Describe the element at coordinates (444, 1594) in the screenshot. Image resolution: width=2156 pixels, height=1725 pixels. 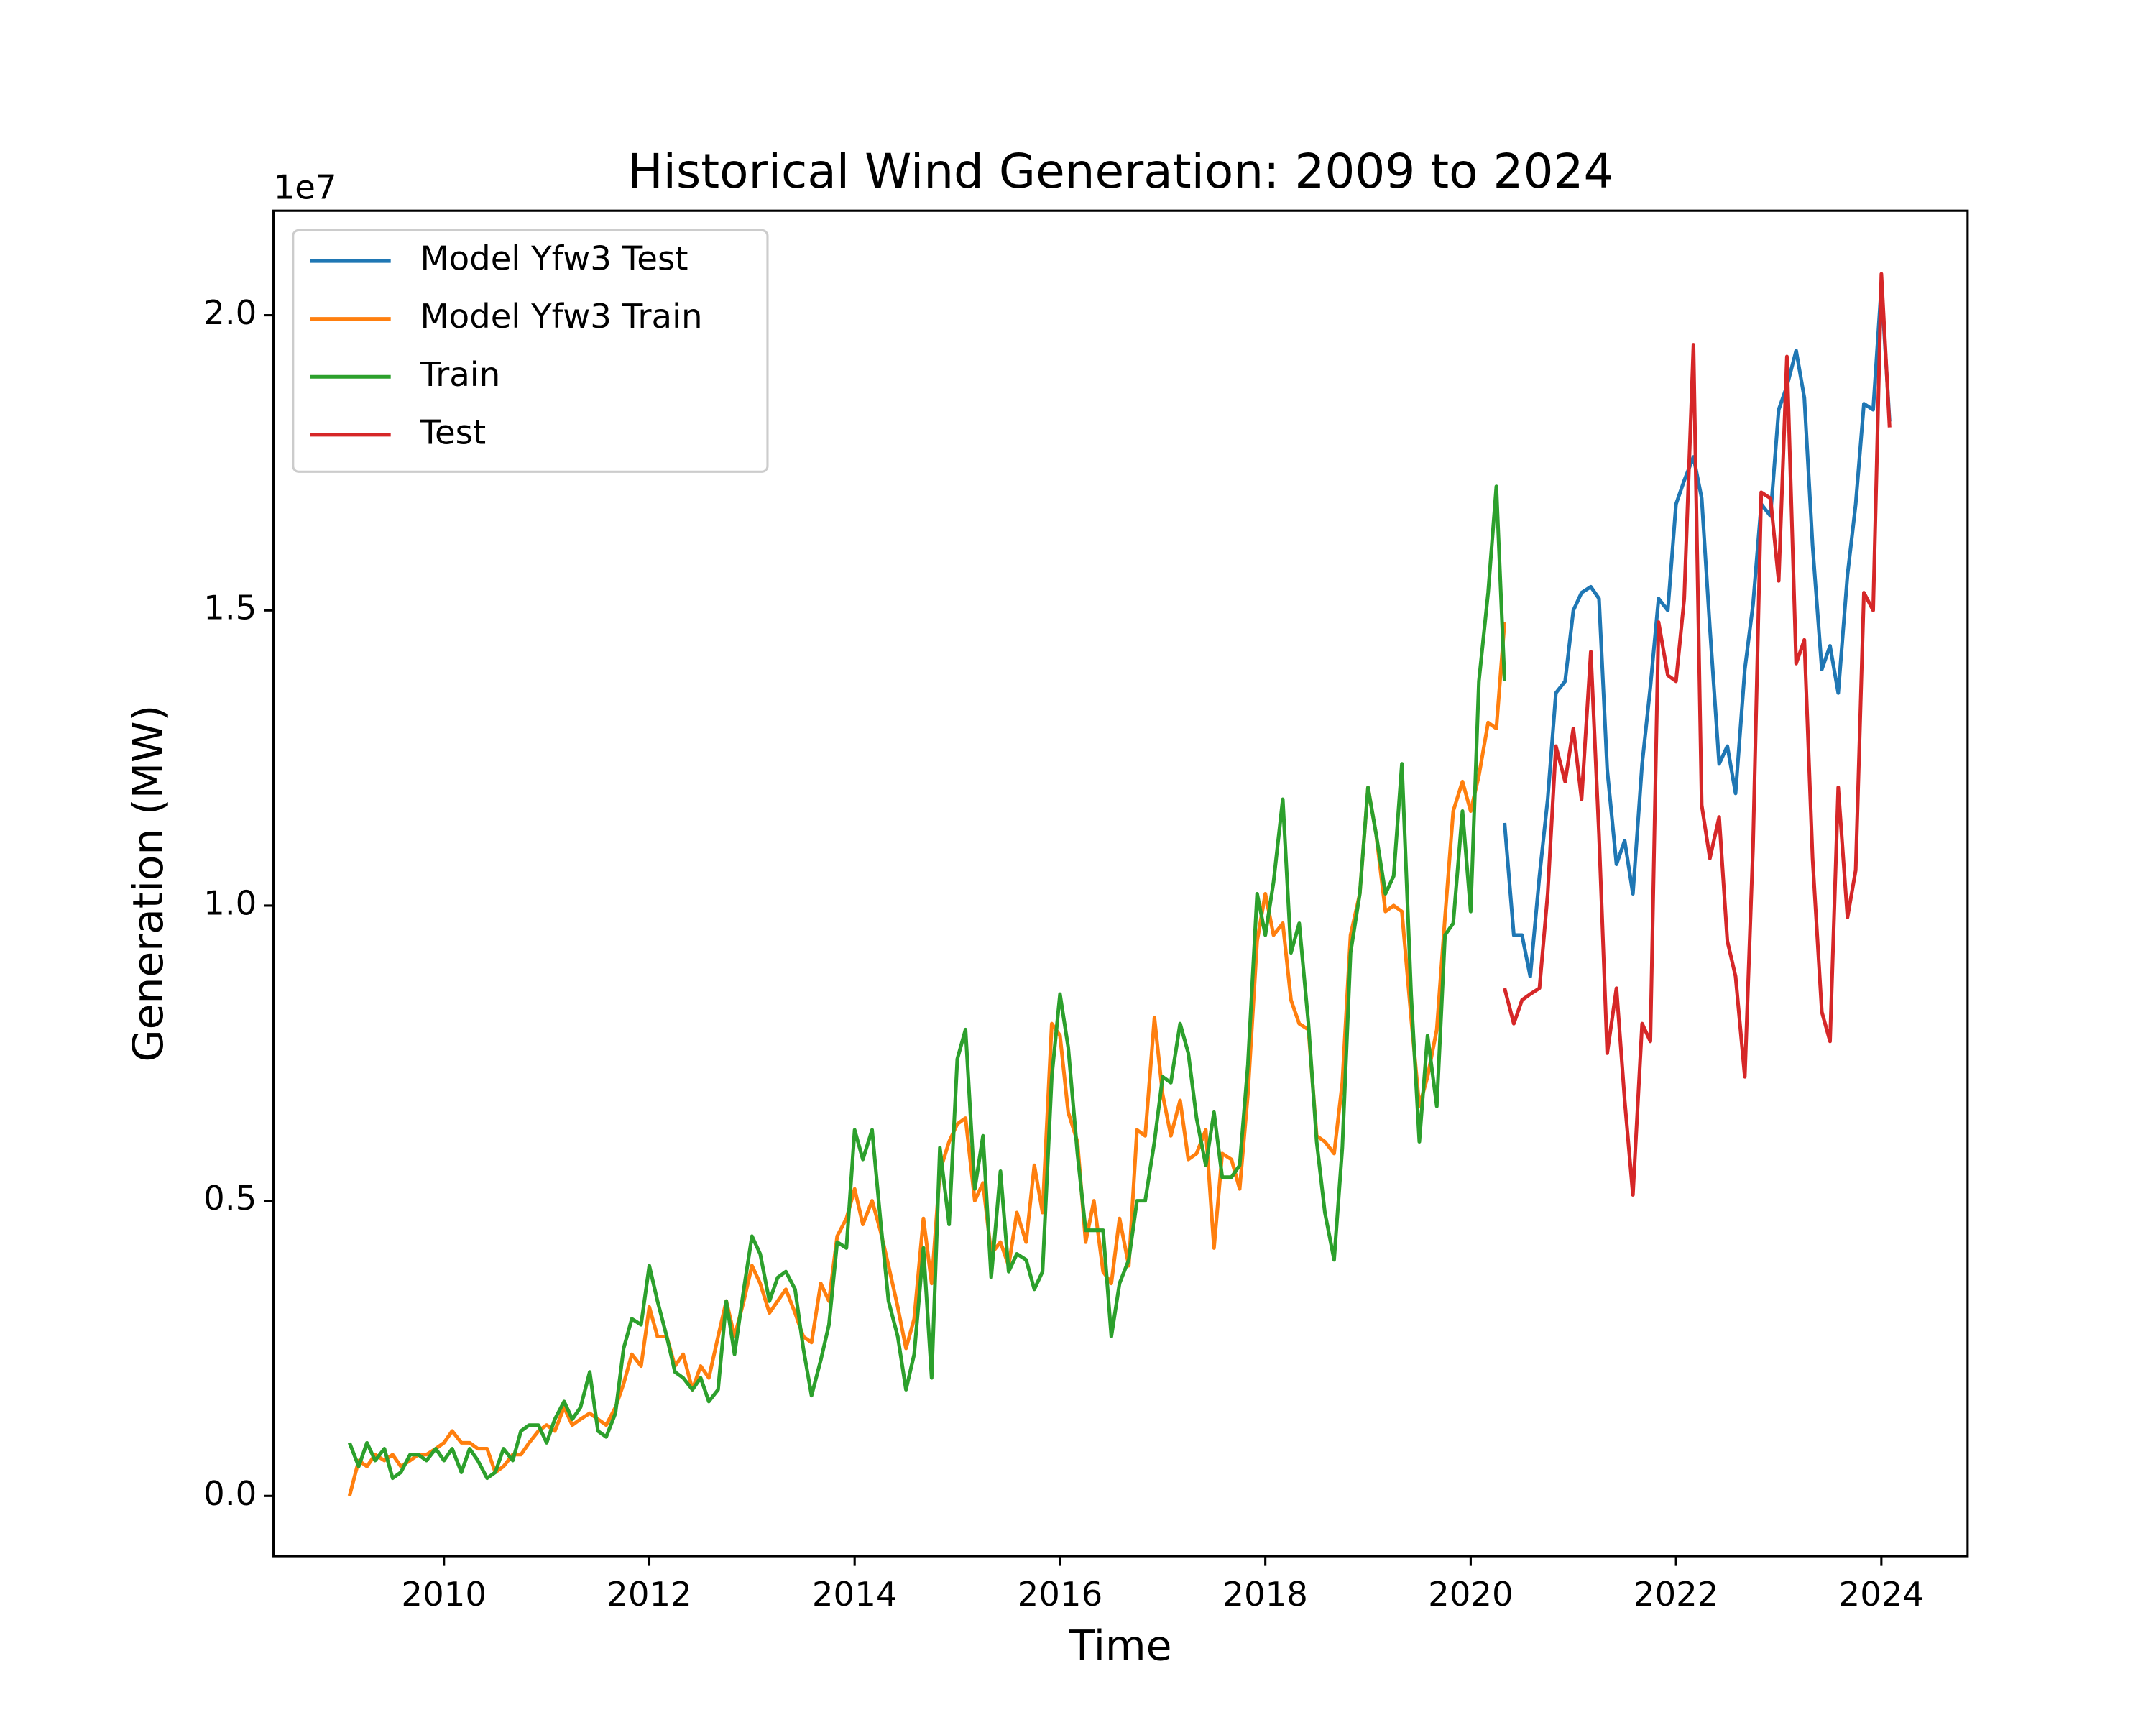
I see `x-tick-label: 2010` at that location.